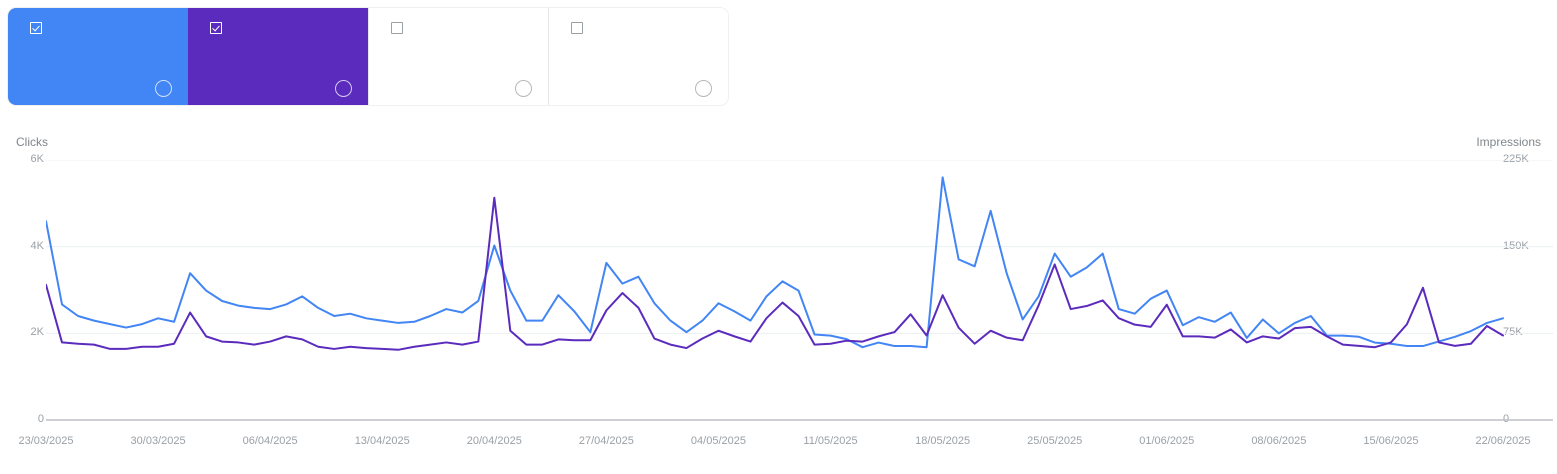 The width and height of the screenshot is (1557, 474). What do you see at coordinates (1055, 441) in the screenshot?
I see `x-tick-25/05/2025: 25/05/2025` at bounding box center [1055, 441].